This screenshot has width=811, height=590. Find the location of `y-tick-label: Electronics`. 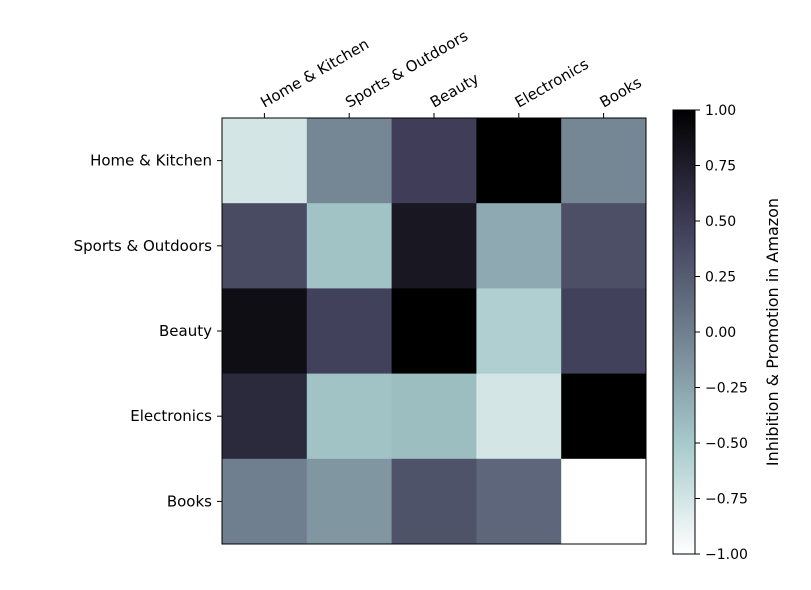

y-tick-label: Electronics is located at coordinates (171, 416).